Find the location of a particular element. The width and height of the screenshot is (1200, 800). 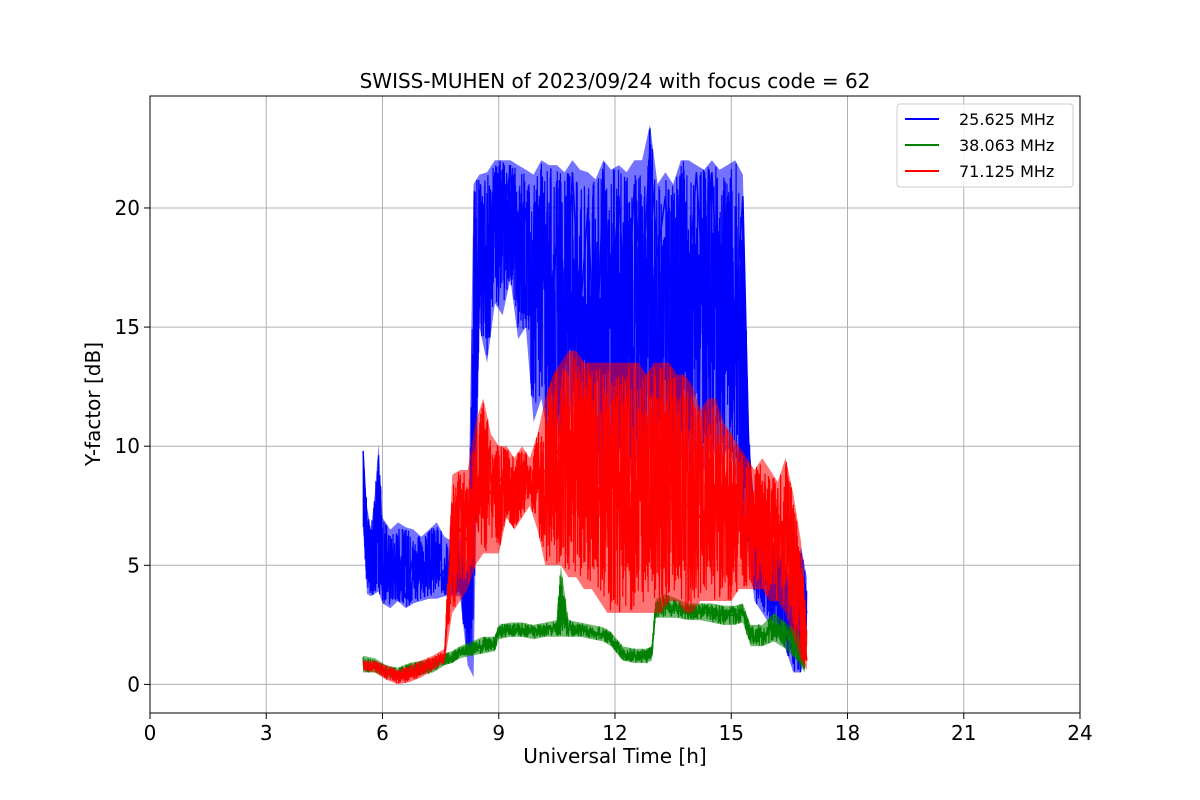

y-tick-label: 10 is located at coordinates (127, 446).